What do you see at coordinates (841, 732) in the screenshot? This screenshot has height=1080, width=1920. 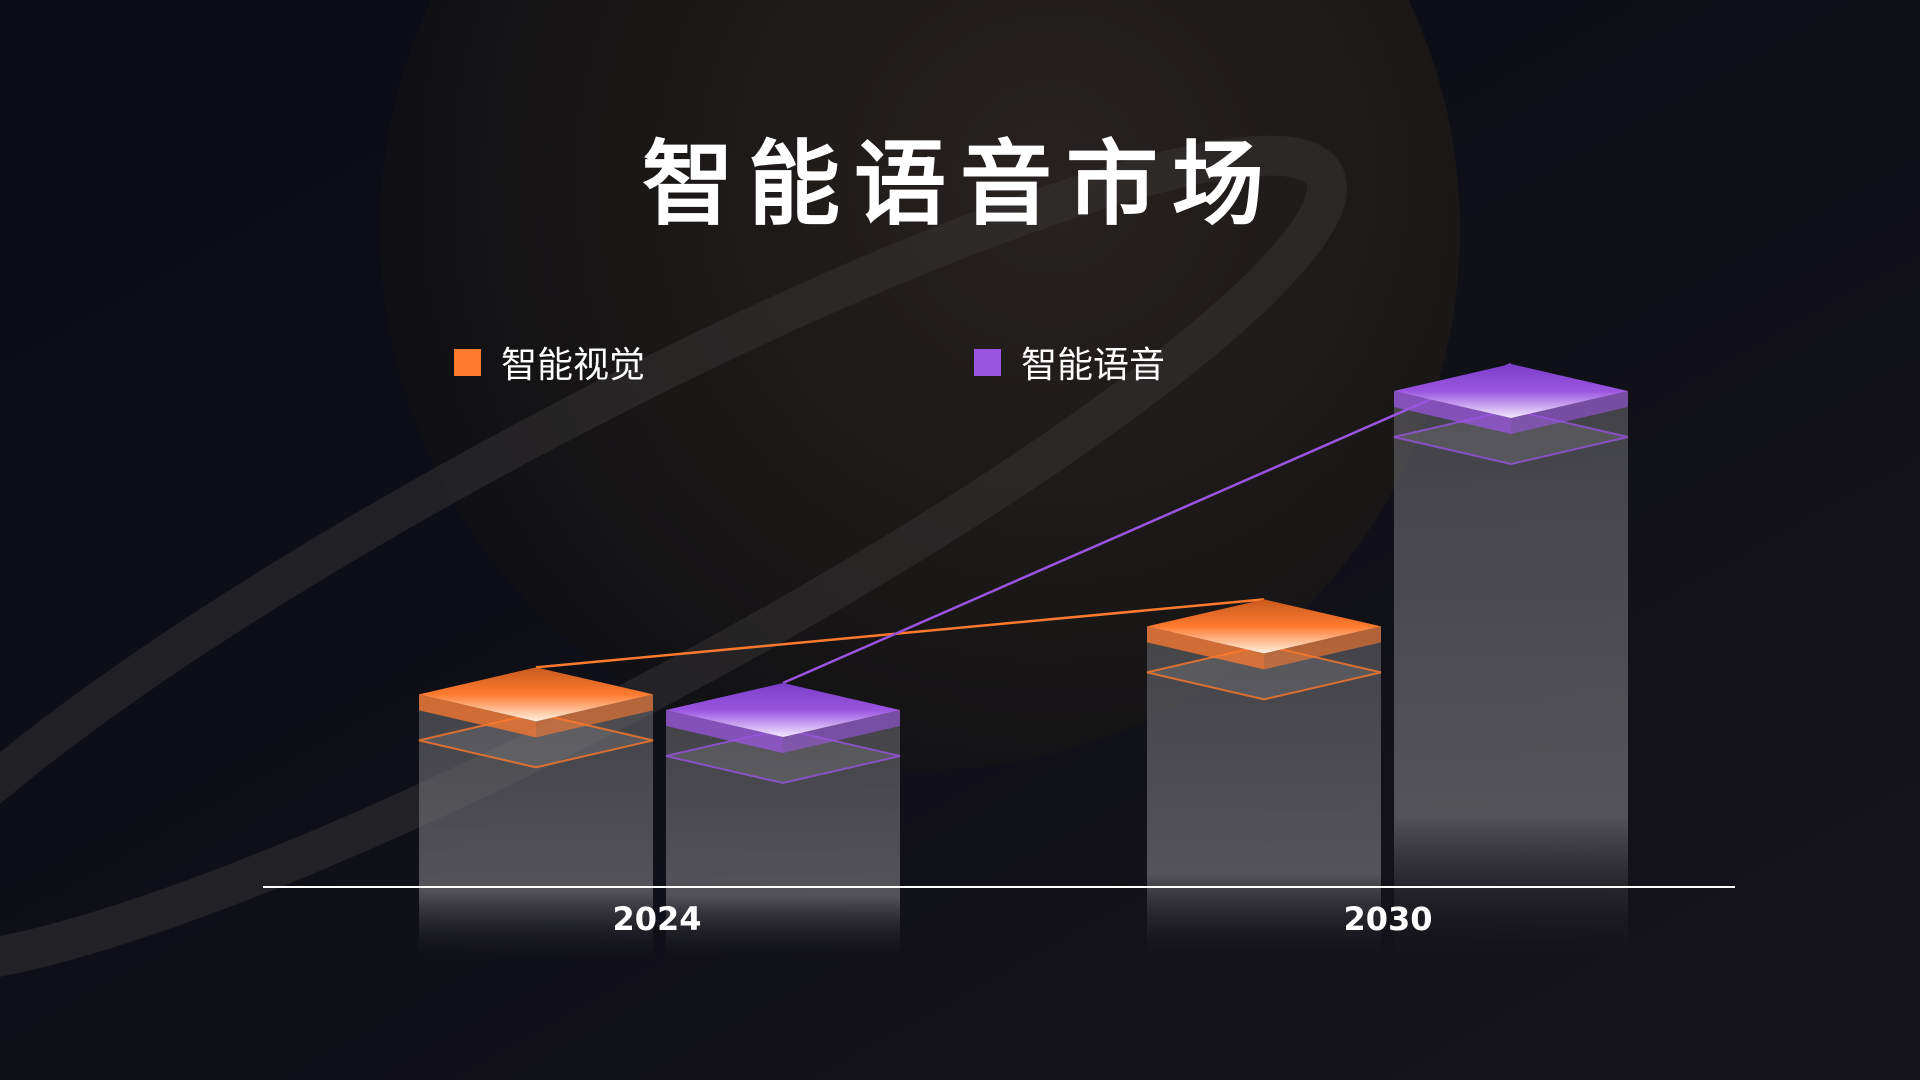 I see `bar-2024-1-side-right` at bounding box center [841, 732].